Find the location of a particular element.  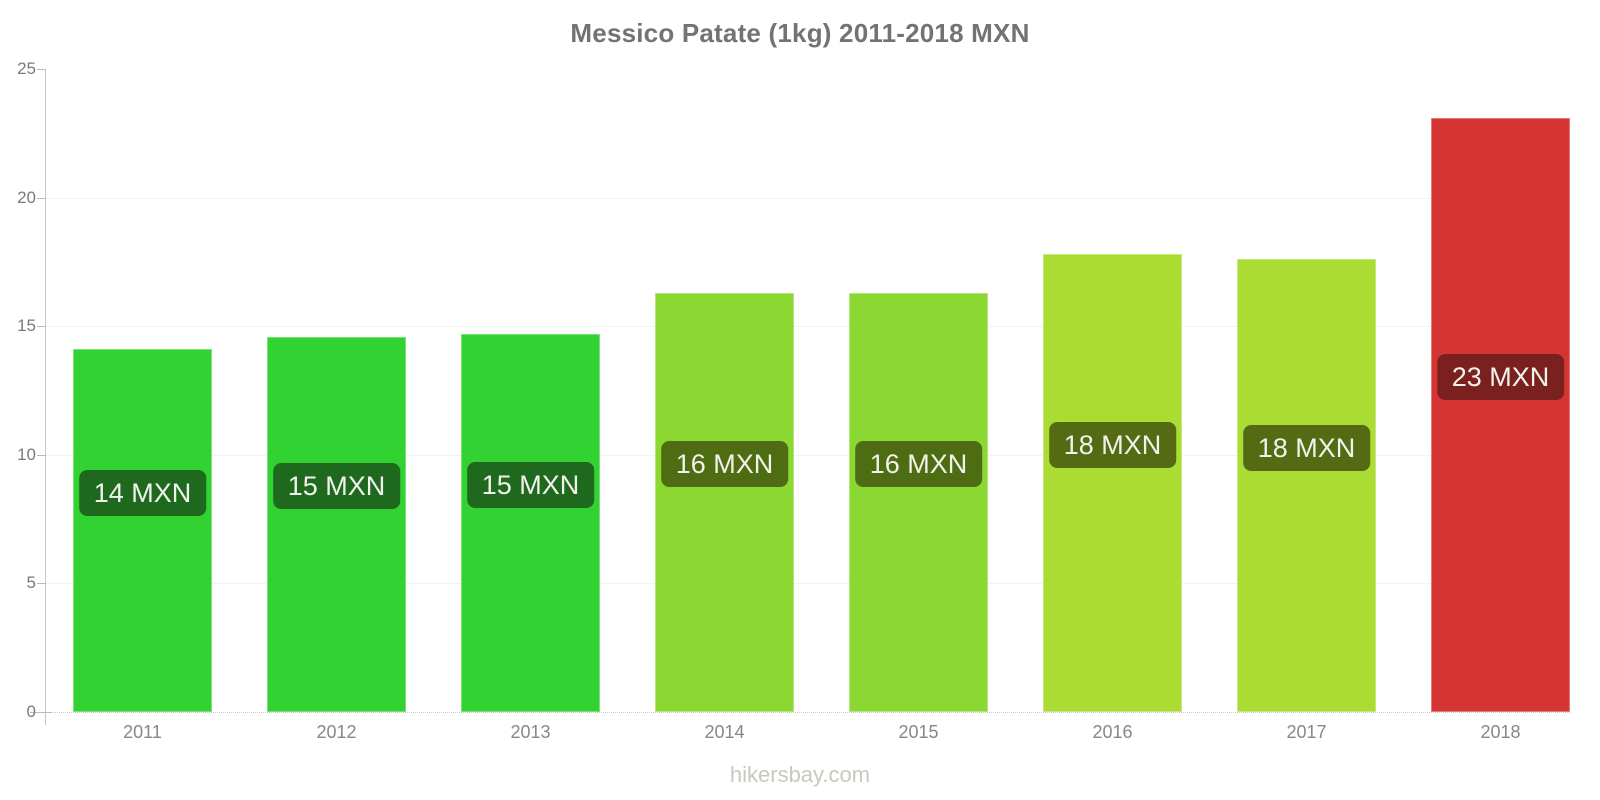

y-tick-label-0: 0 is located at coordinates (31, 711).